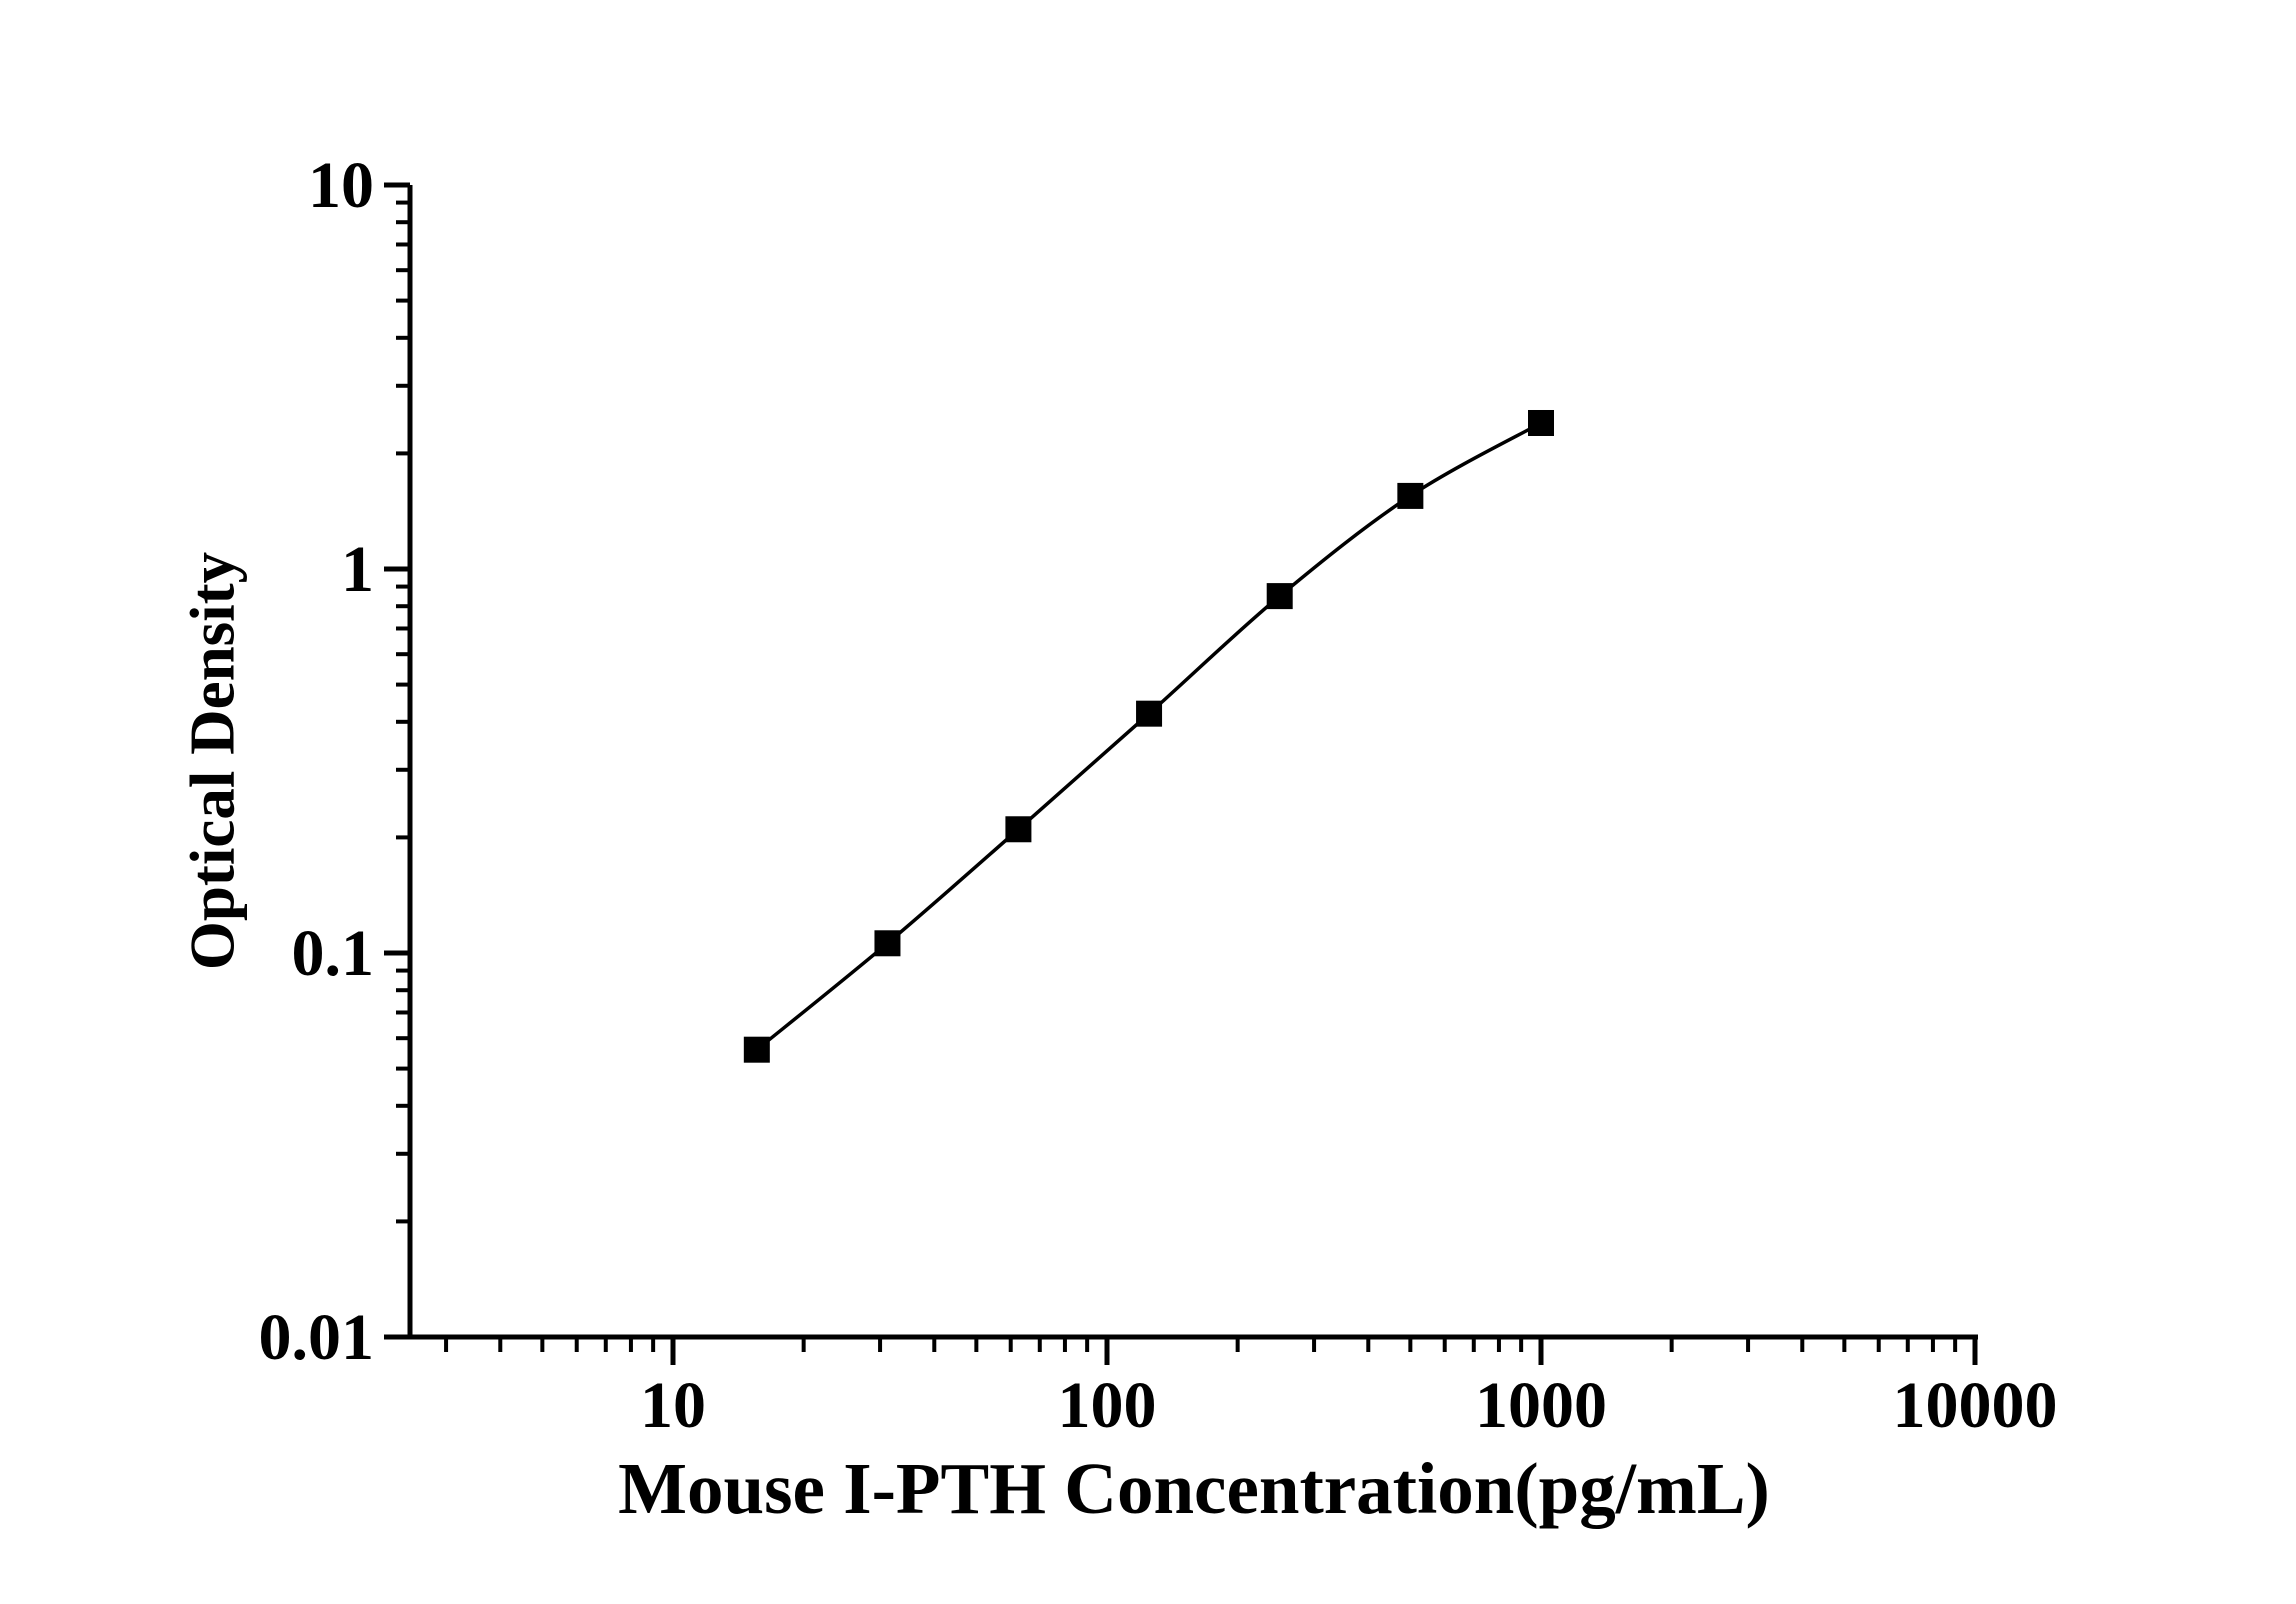 The height and width of the screenshot is (1604, 2296). I want to click on x-axis-title: Mouse I-PTH Concentration(pg/mL), so click(1194, 1488).